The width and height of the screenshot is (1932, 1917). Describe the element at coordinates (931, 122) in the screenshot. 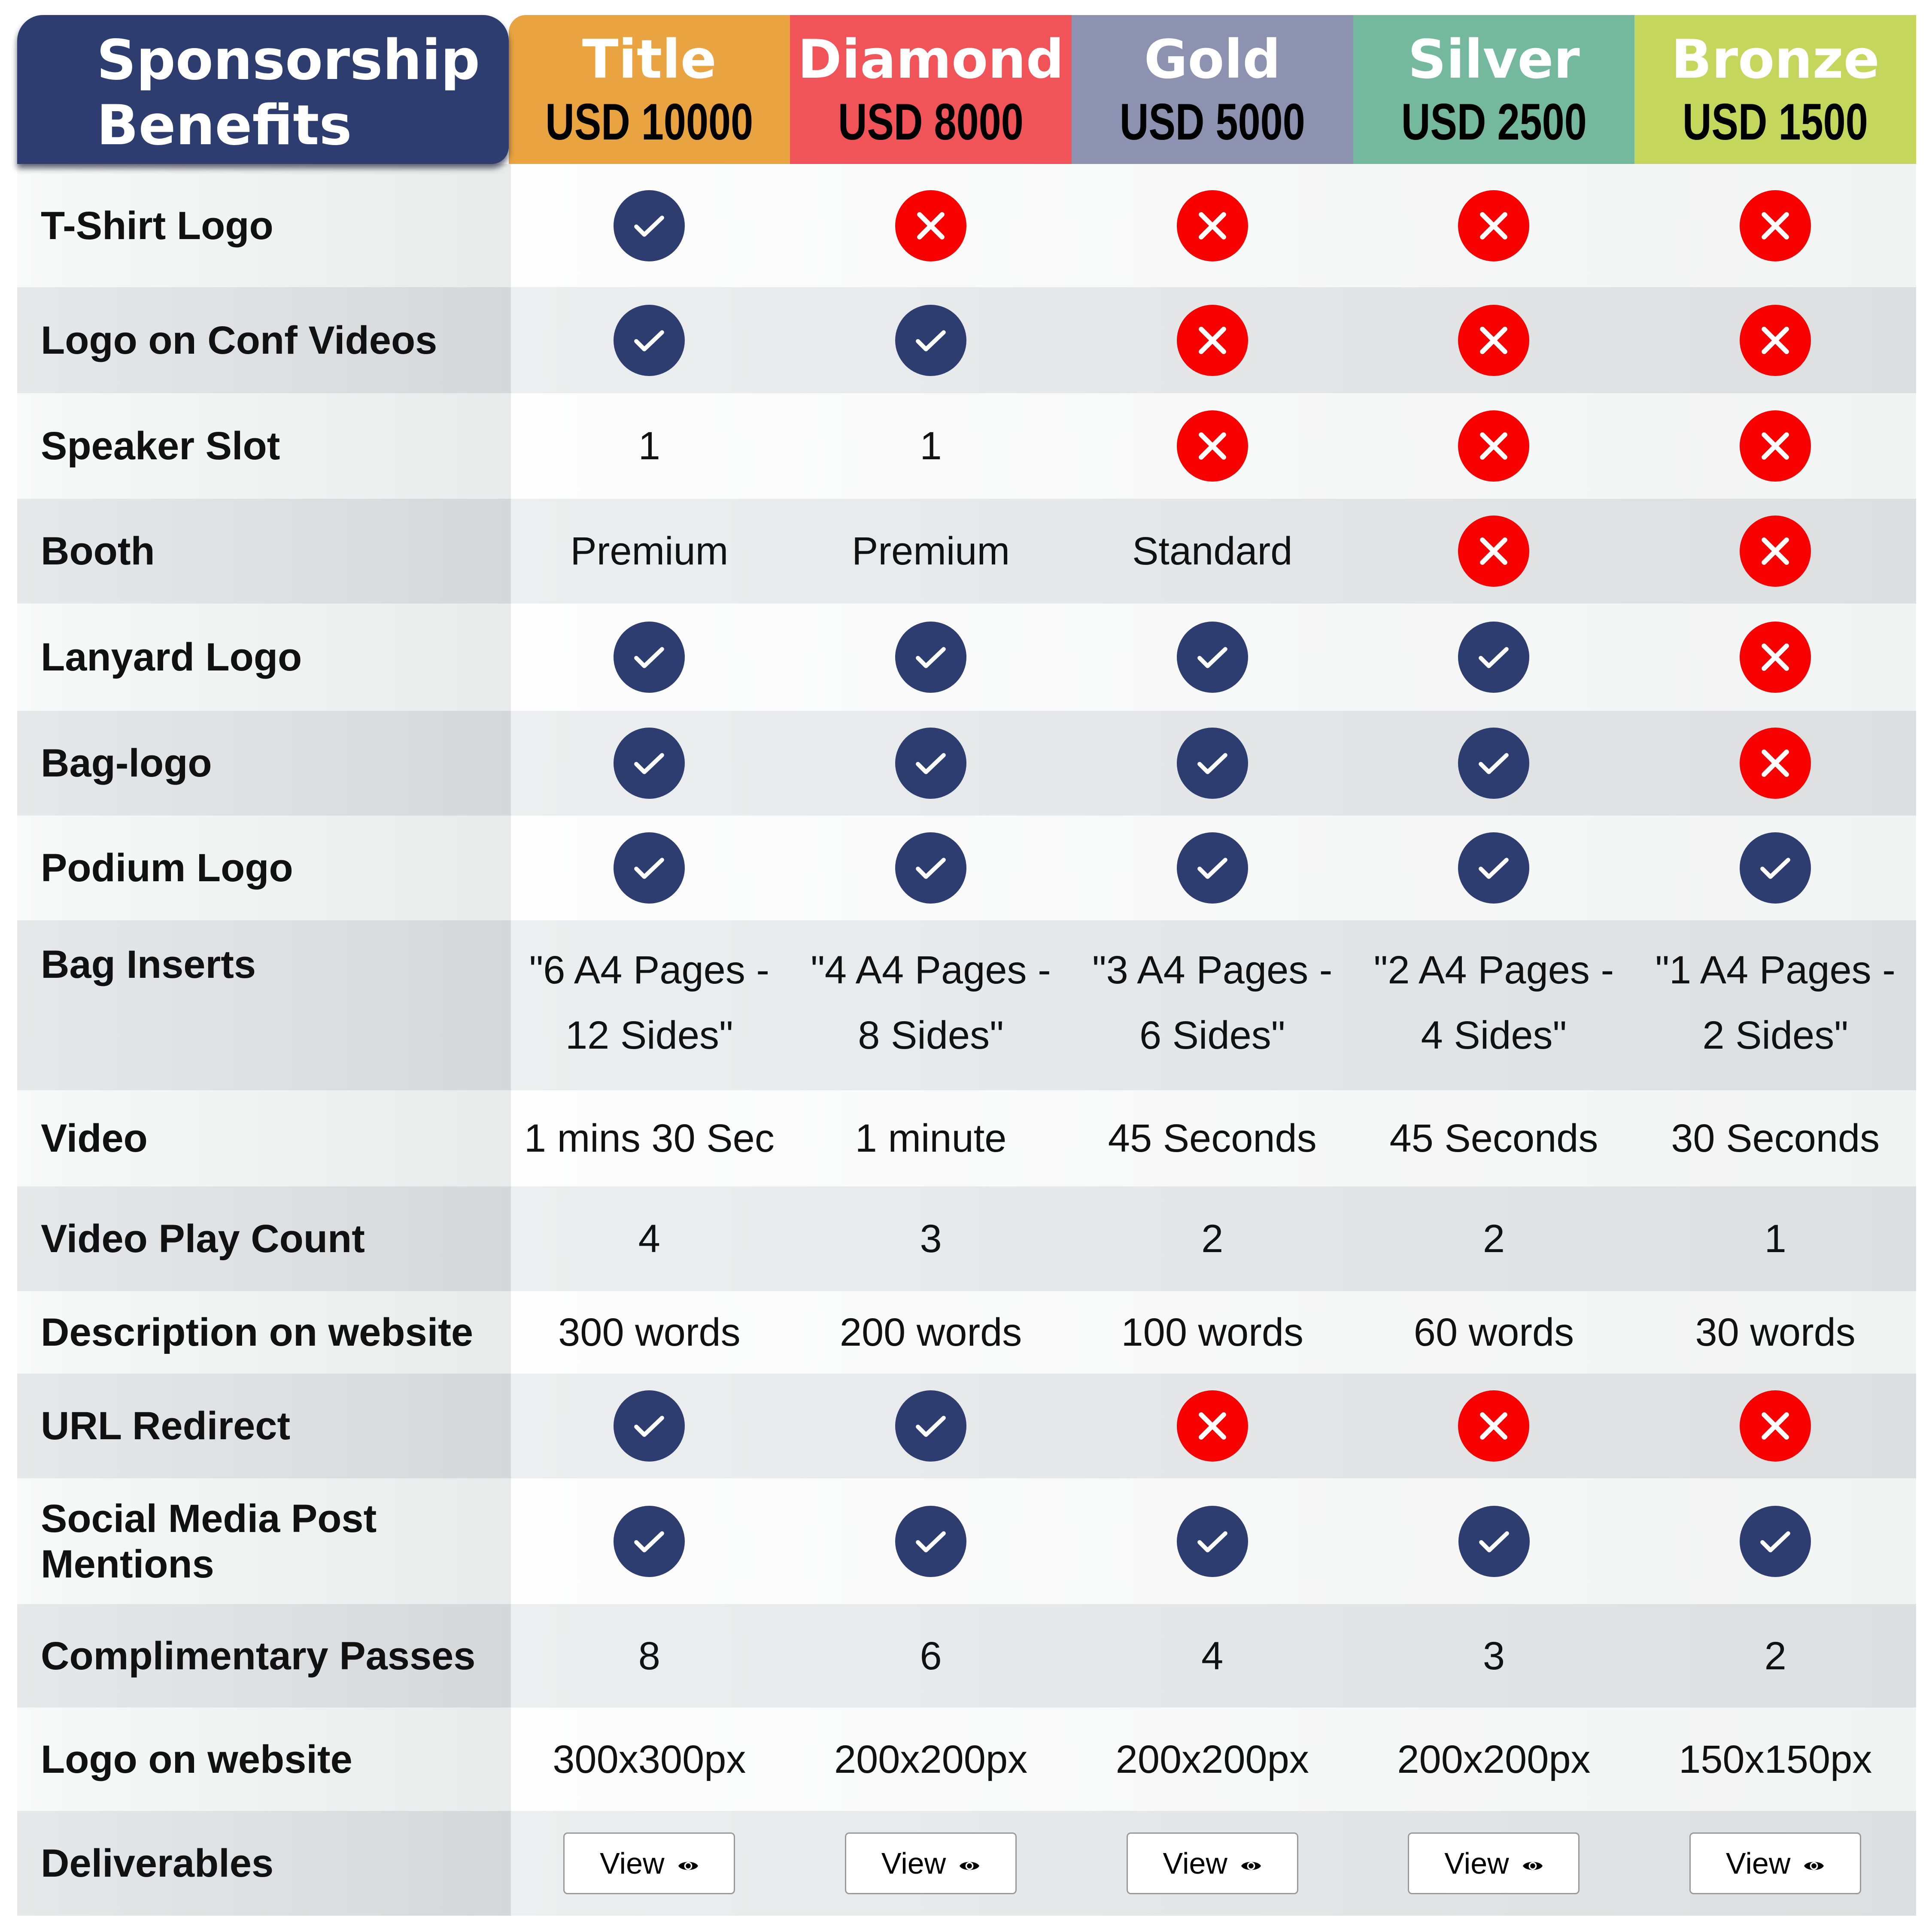

I see `tier-price: USD 8000` at that location.